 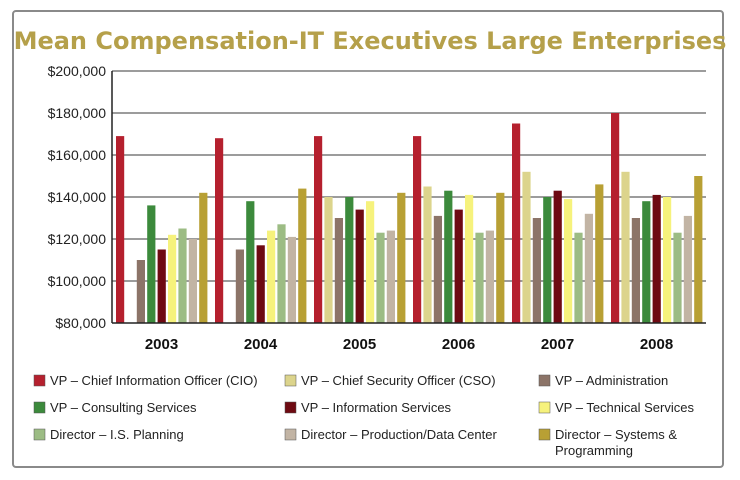 What do you see at coordinates (398, 380) in the screenshot?
I see `legend-label: VP – Chief Security Officer (CSO)` at bounding box center [398, 380].